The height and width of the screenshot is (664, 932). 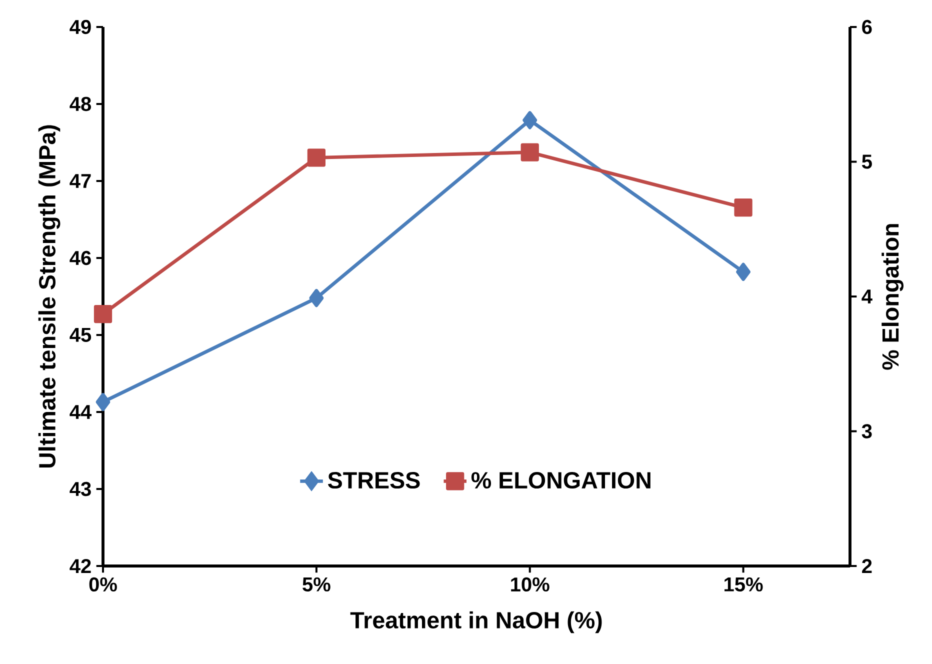 I want to click on x-tick-label: 5%, so click(x=316, y=584).